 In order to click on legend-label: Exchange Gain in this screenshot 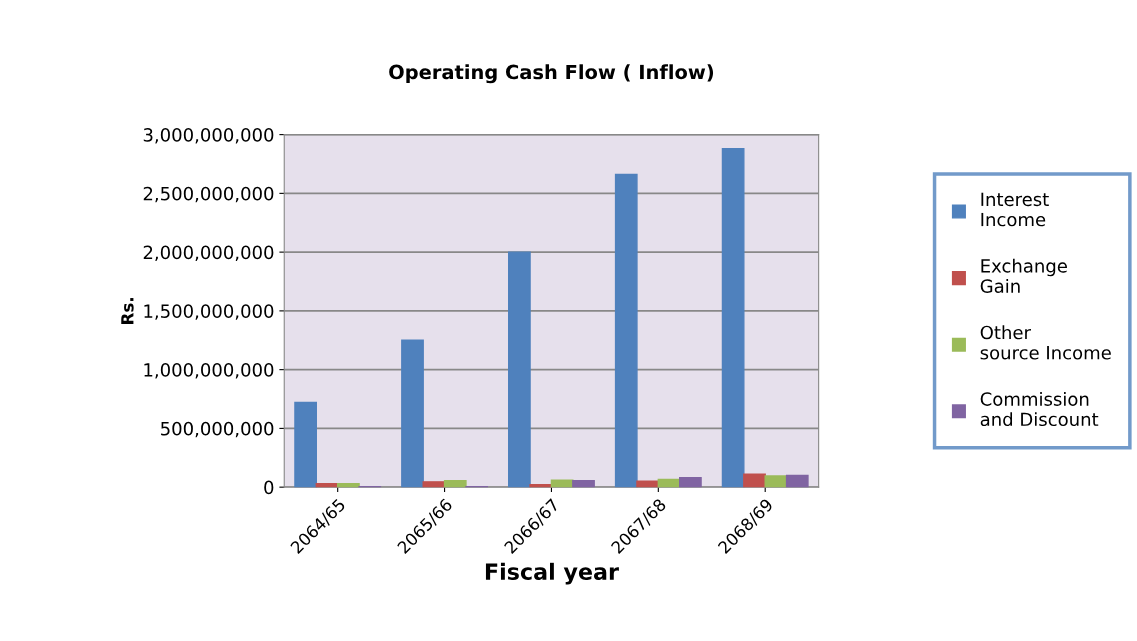, I will do `click(1023, 275)`.